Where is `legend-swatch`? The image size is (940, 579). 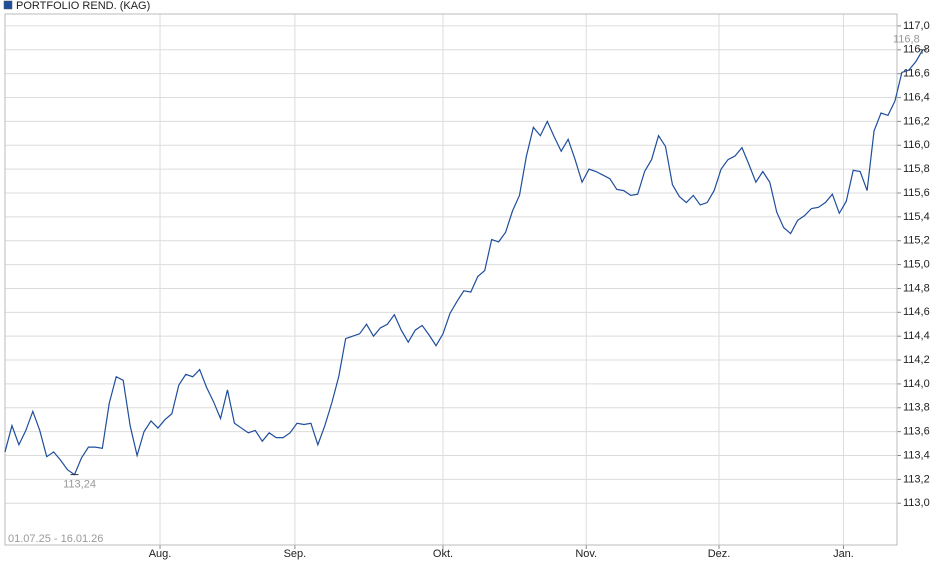 legend-swatch is located at coordinates (8, 5).